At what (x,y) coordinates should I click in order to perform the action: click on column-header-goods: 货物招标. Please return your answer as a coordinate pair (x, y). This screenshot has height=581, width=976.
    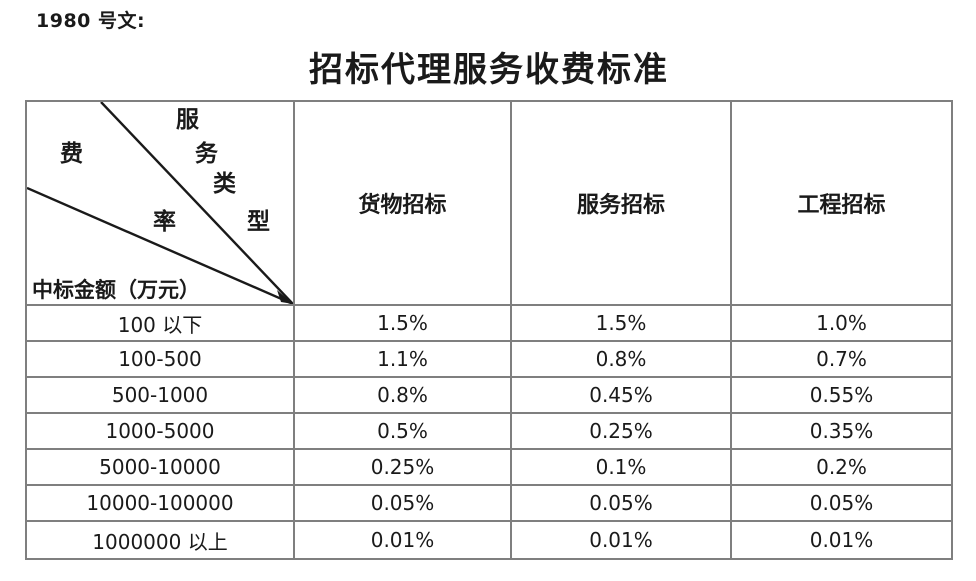
    Looking at the image, I should click on (403, 204).